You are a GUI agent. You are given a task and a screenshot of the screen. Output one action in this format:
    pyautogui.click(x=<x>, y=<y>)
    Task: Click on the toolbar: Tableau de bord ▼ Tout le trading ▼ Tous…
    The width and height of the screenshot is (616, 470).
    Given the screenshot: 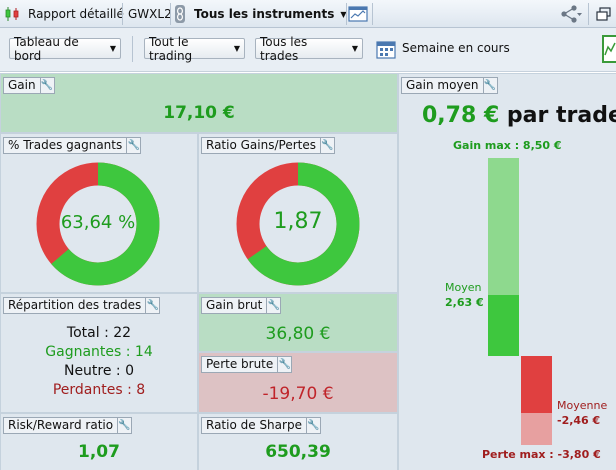 What is the action you would take?
    pyautogui.click(x=308, y=50)
    